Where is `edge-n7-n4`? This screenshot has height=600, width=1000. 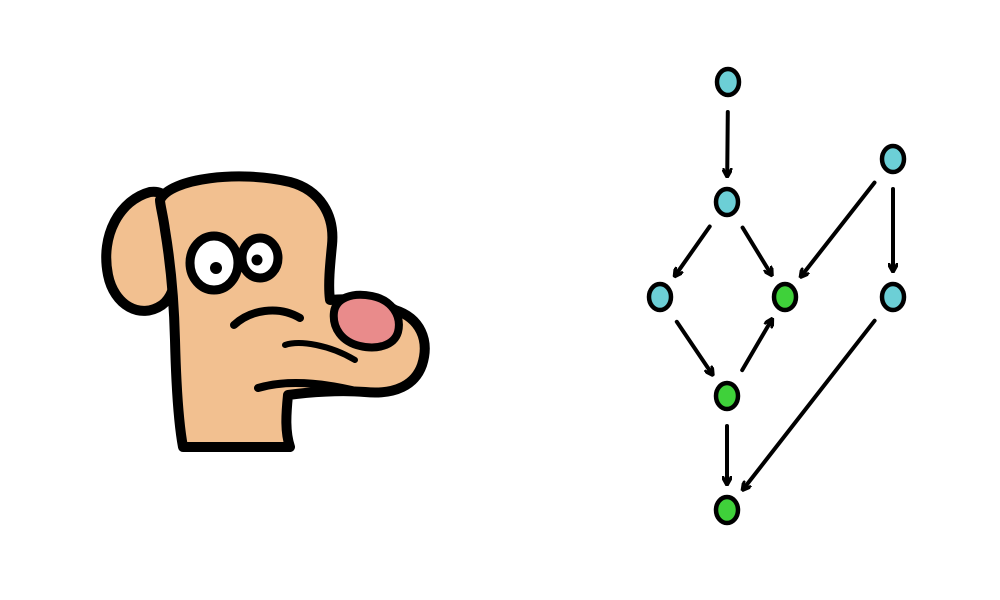 edge-n7-n4 is located at coordinates (756, 346).